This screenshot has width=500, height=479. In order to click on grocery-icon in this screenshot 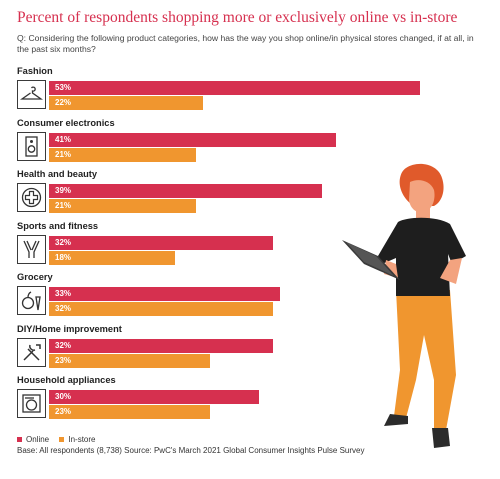, I will do `click(31, 300)`.